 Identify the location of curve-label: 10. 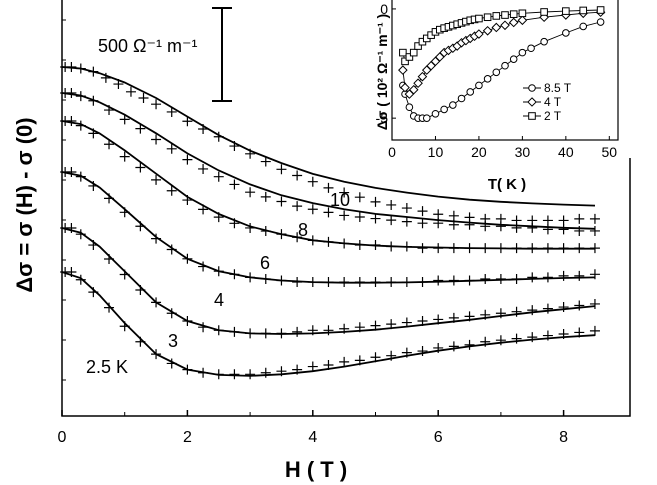
(340, 200).